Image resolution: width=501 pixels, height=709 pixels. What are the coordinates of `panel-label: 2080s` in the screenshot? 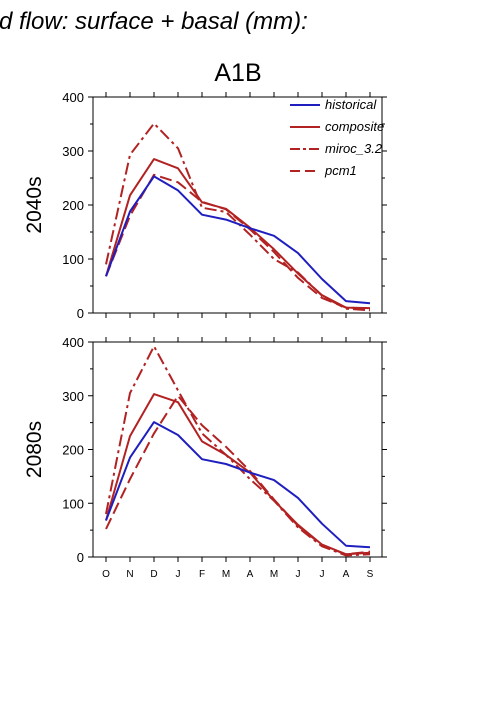 It's located at (34, 449).